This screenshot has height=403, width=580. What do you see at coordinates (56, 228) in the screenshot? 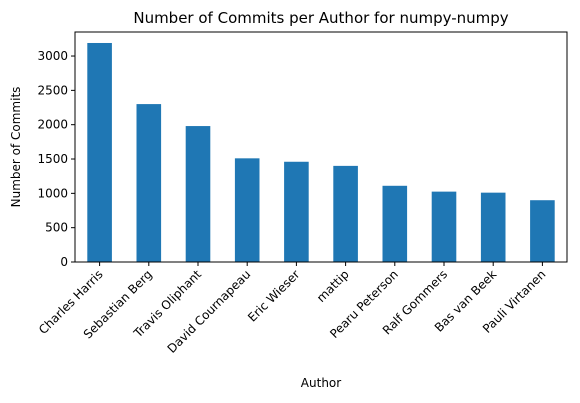
I see `y-tick-label: 500` at bounding box center [56, 228].